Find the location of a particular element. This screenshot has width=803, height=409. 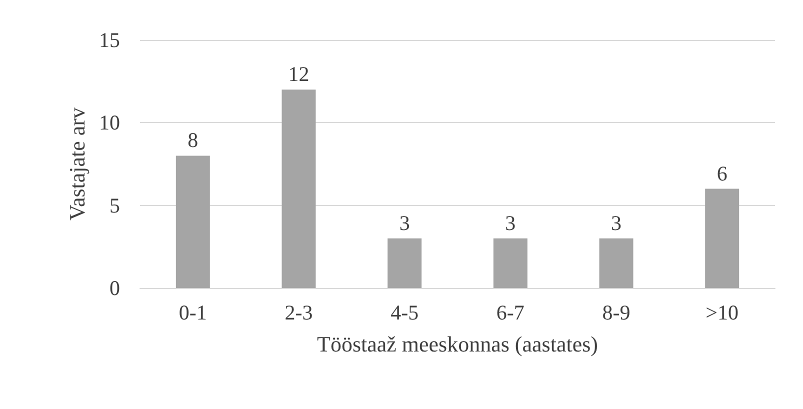

y-tick-label: 5 is located at coordinates (115, 205).